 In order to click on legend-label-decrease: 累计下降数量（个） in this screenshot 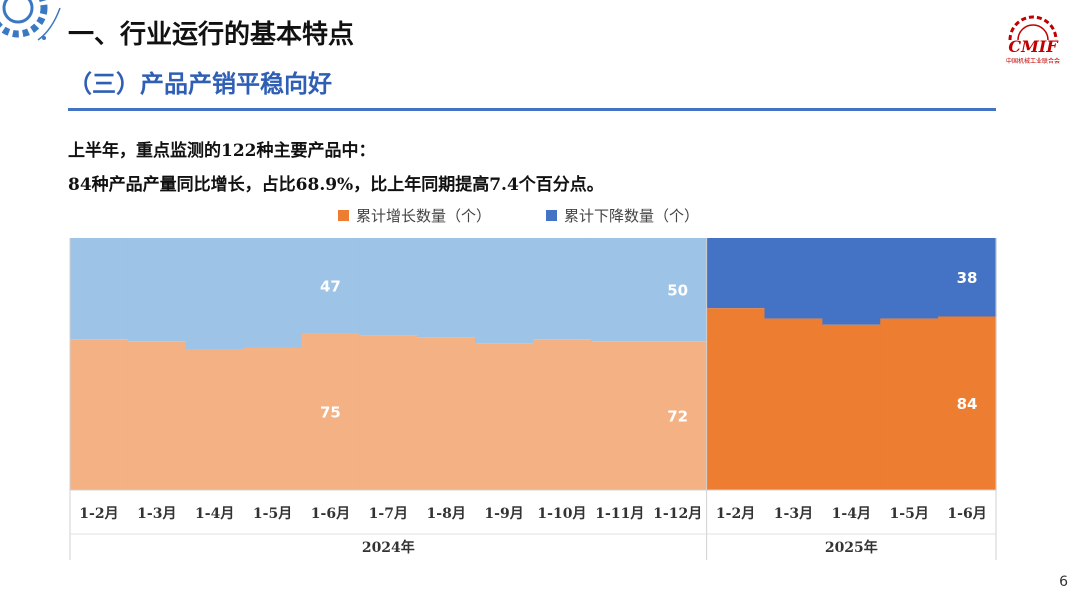, I will do `click(631, 216)`.